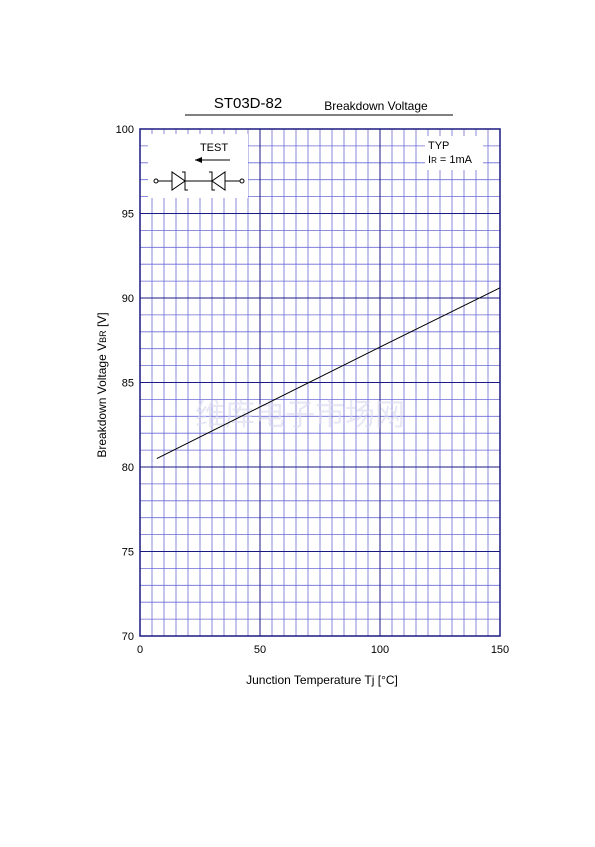  Describe the element at coordinates (128, 468) in the screenshot. I see `y-tick-label: 80` at that location.